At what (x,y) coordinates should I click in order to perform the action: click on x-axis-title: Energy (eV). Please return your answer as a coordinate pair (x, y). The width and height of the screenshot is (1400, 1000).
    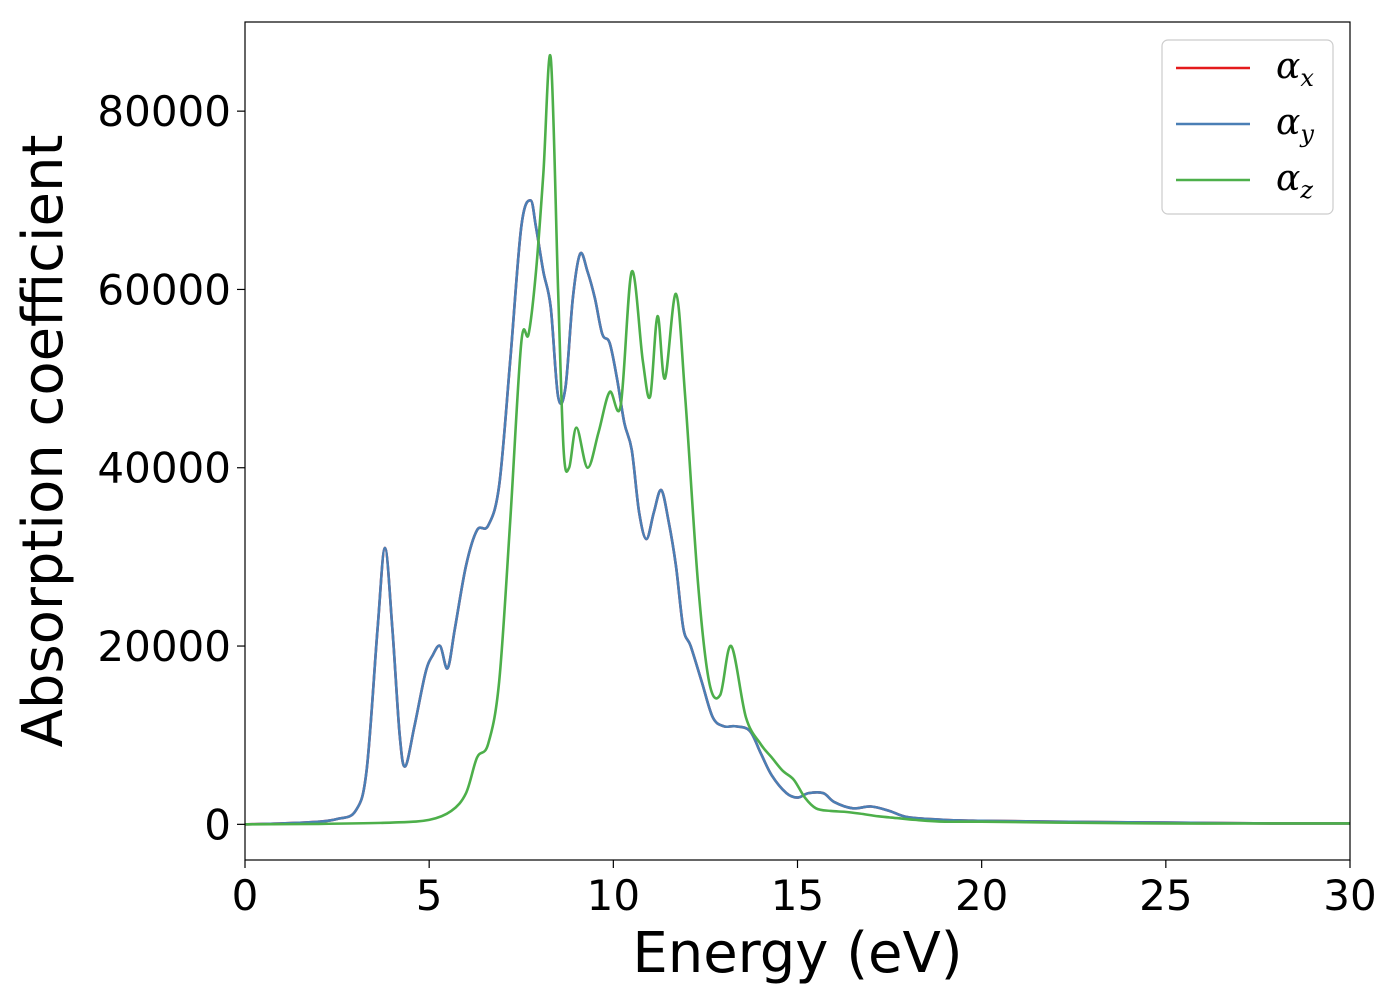
    Looking at the image, I should click on (797, 953).